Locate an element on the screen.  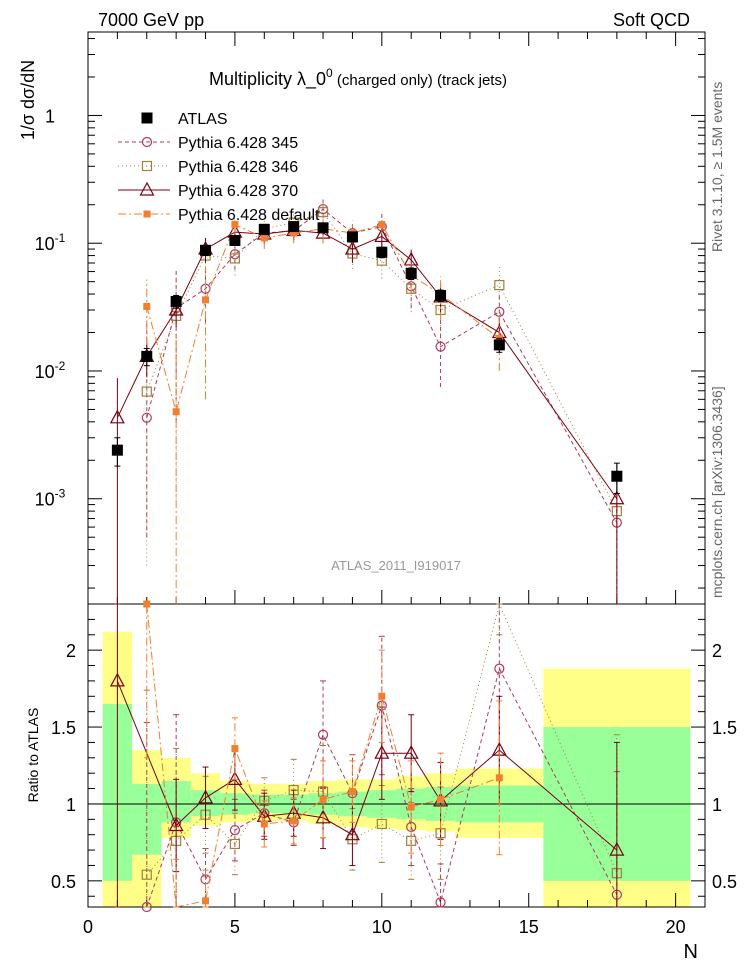
title-superscript: 0 is located at coordinates (329, 73).